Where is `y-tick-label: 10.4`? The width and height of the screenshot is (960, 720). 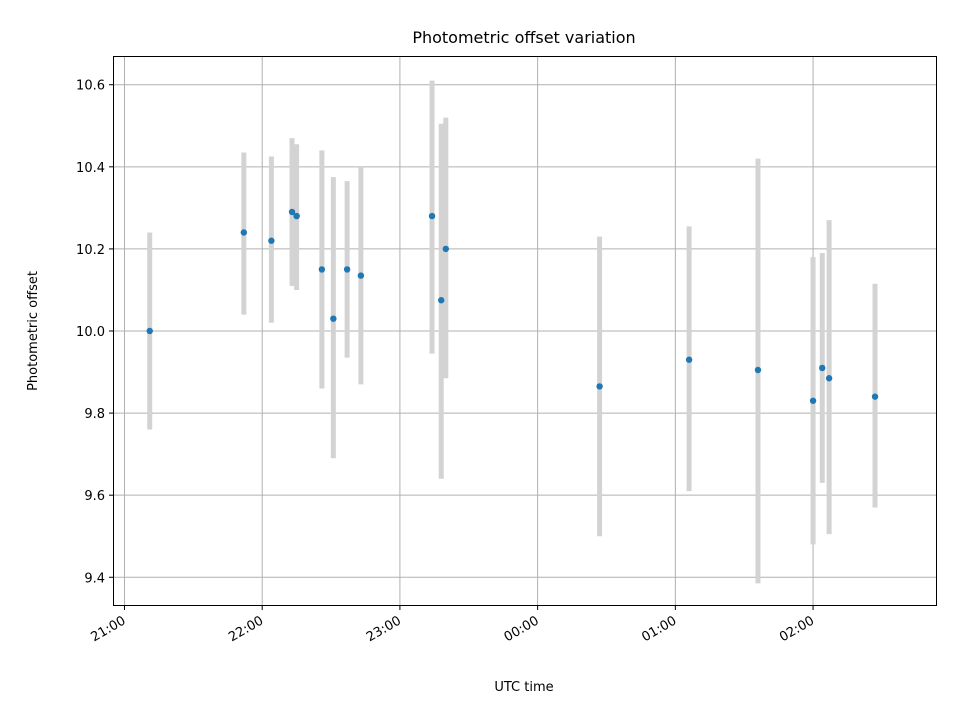
y-tick-label: 10.4 is located at coordinates (90, 168).